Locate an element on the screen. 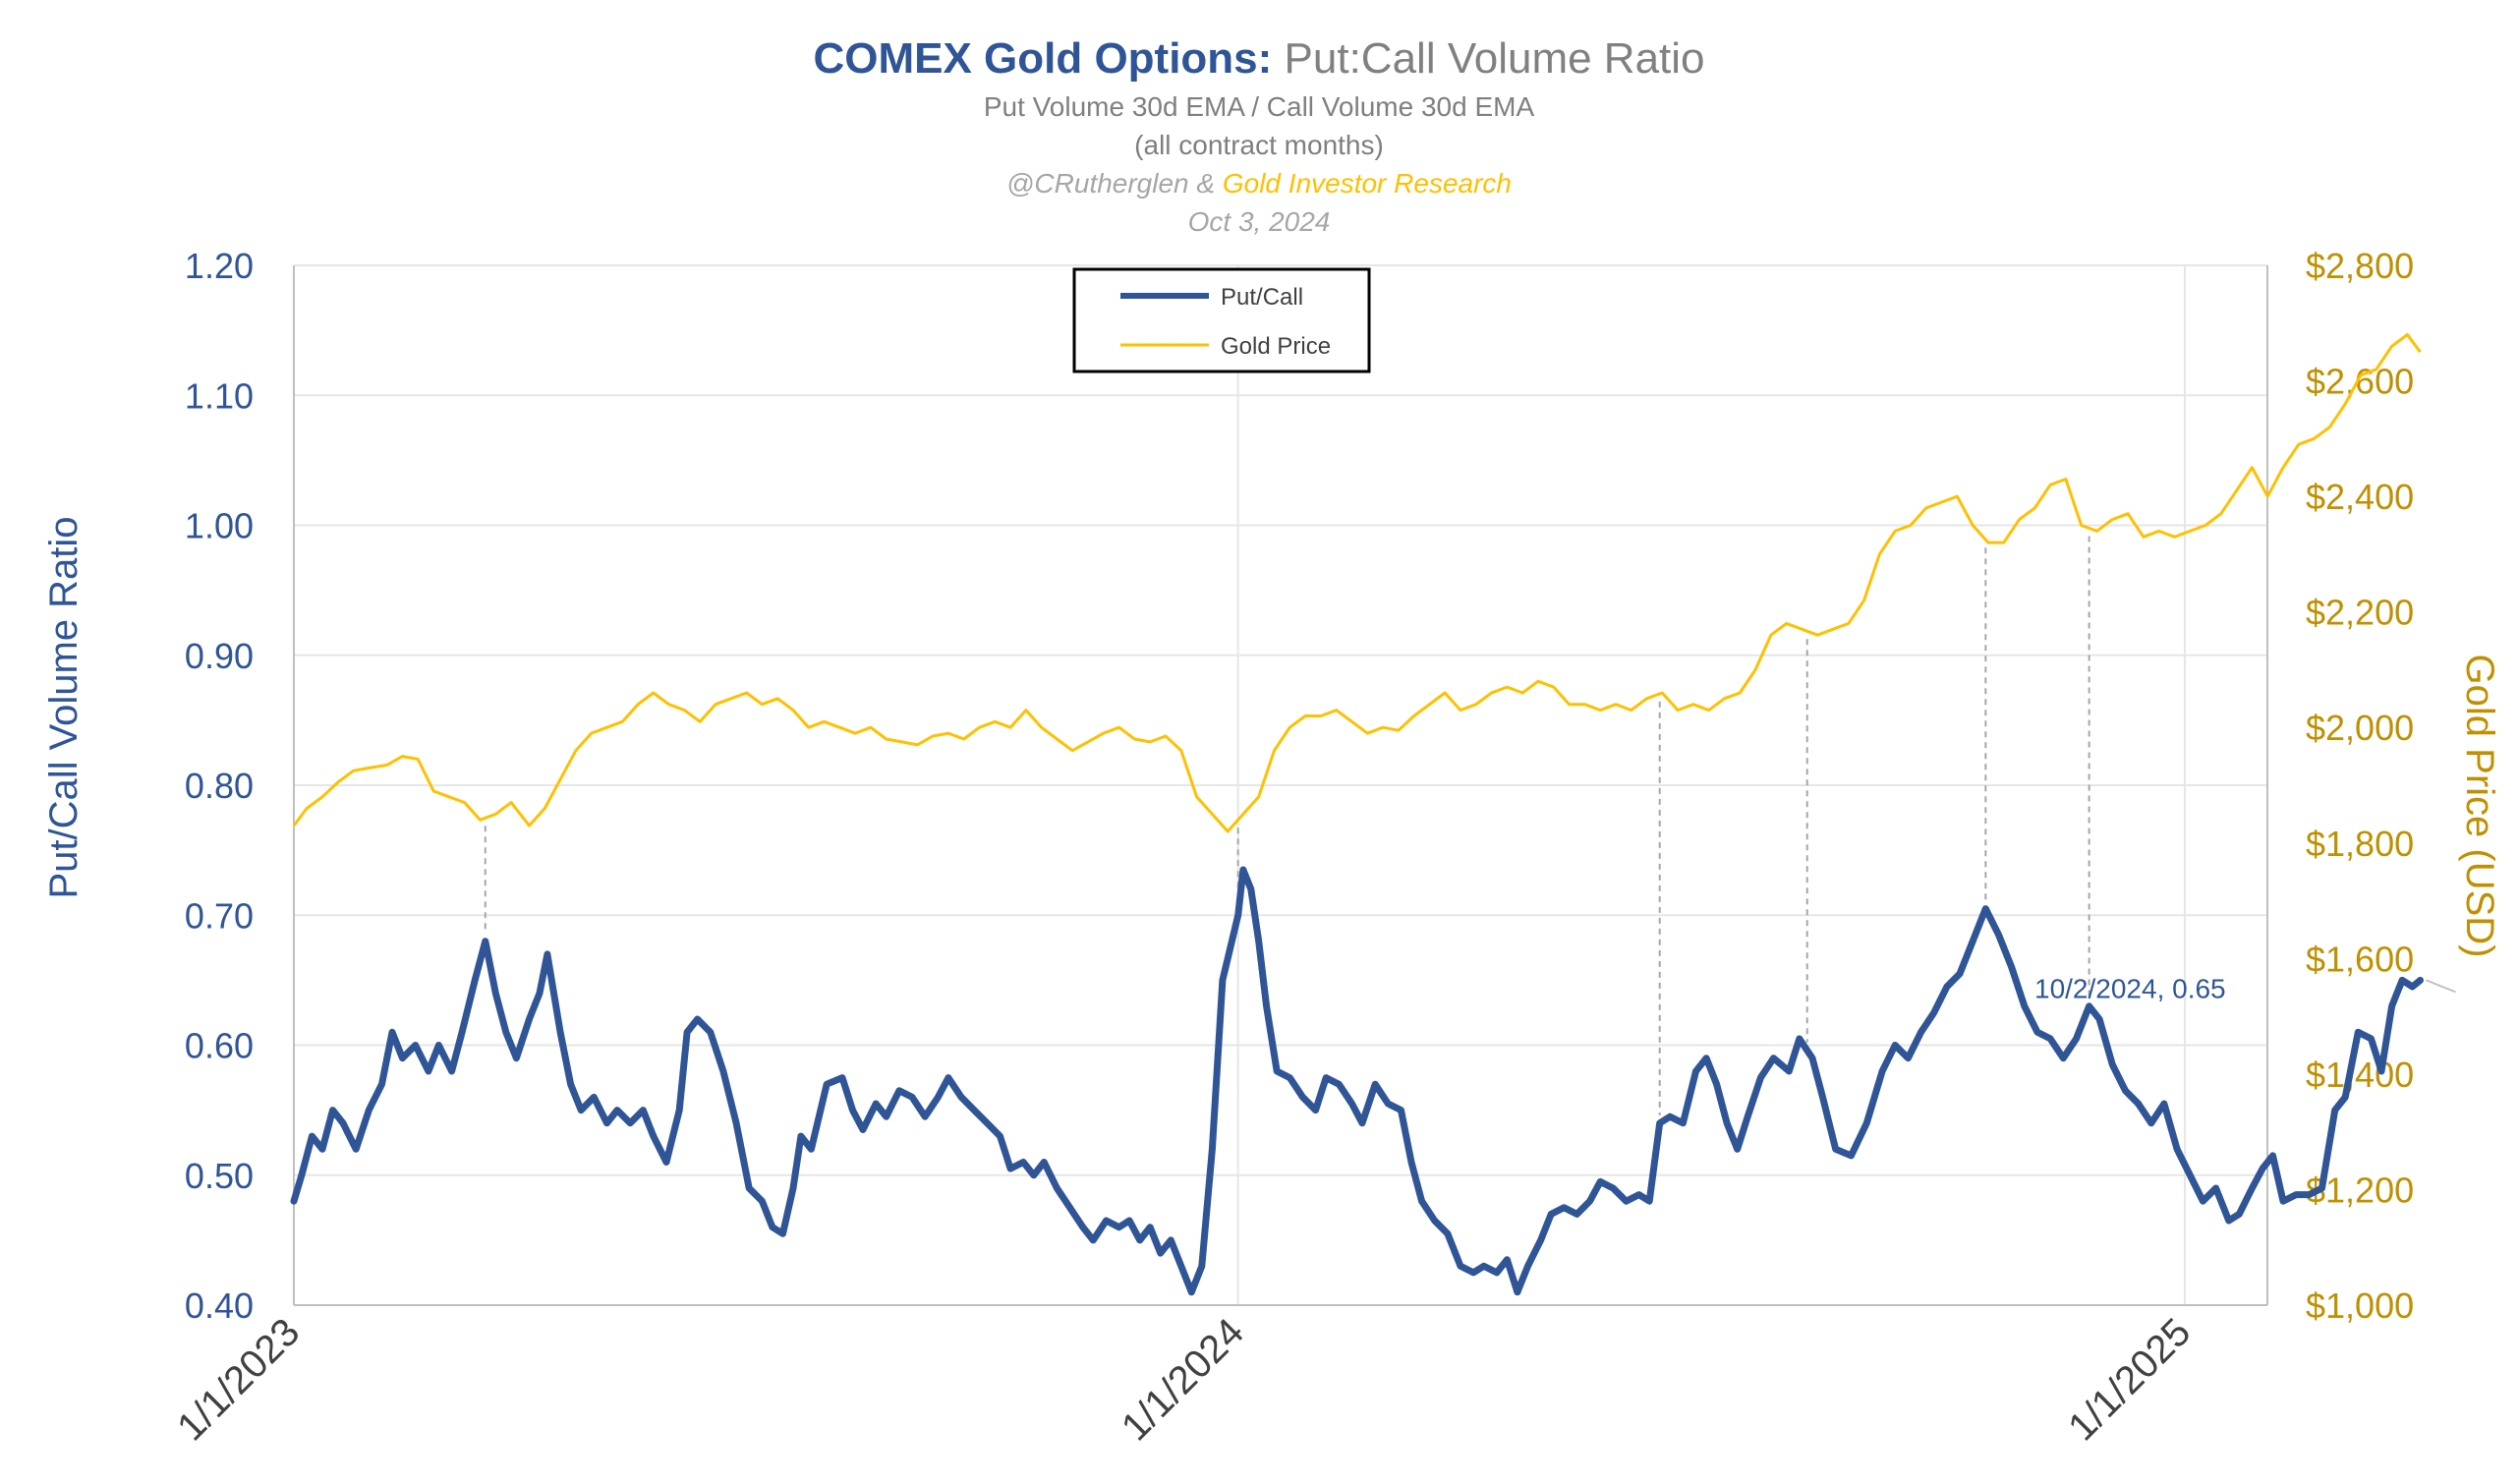 The height and width of the screenshot is (1484, 2519). y2-axis-title: Gold Price (USD) is located at coordinates (2479, 806).